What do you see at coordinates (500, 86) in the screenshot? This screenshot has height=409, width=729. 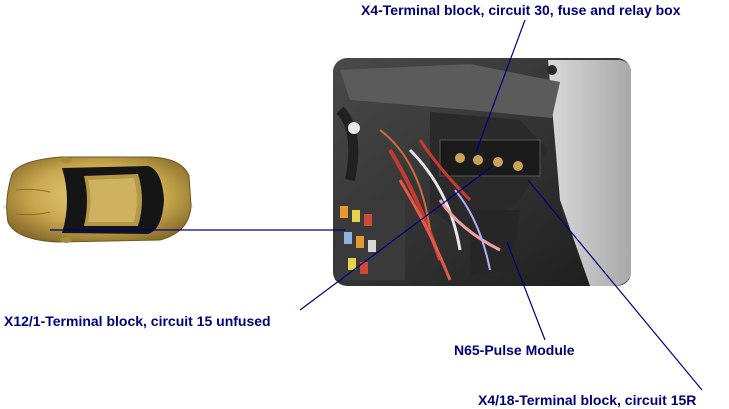 I see `leader-line-x4` at bounding box center [500, 86].